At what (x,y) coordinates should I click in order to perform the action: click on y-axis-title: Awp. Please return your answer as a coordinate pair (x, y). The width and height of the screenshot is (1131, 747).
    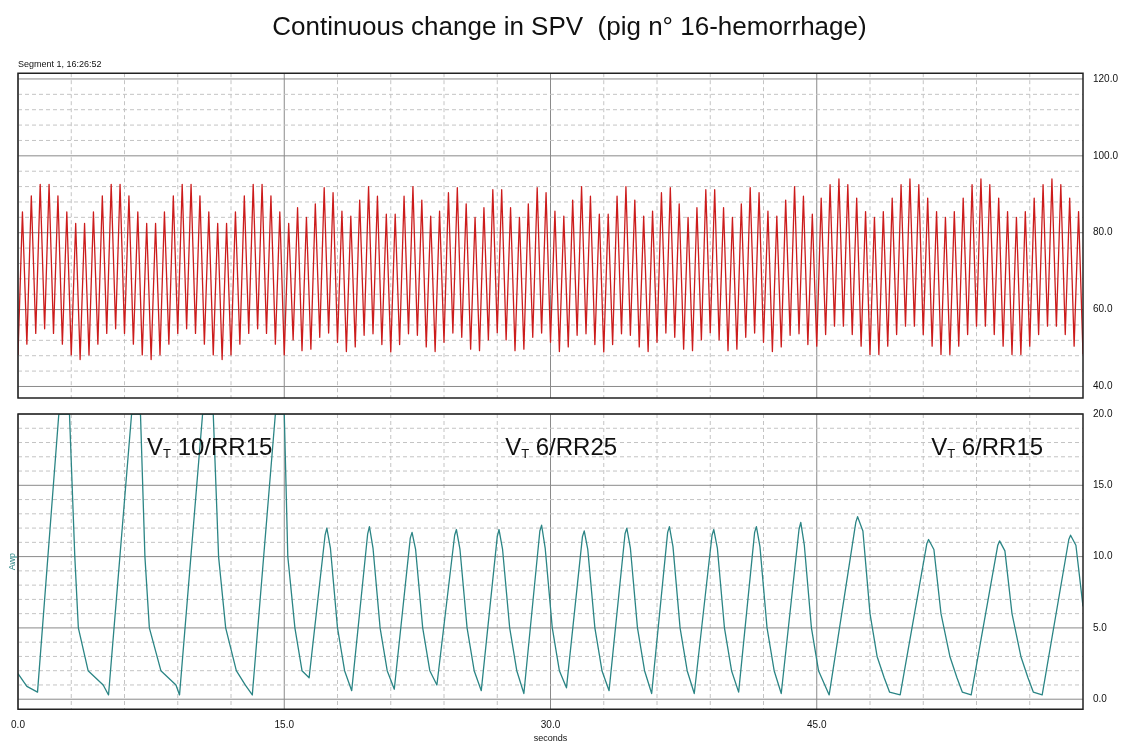
    Looking at the image, I should click on (12, 561).